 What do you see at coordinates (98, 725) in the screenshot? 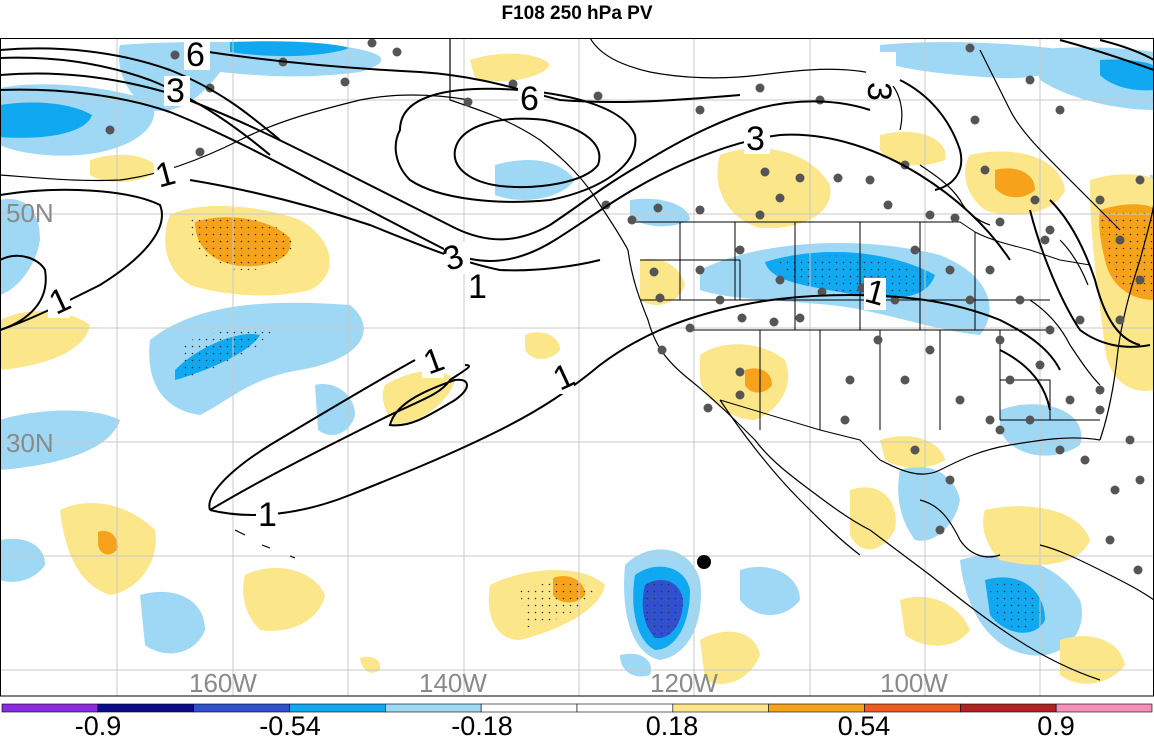
I see `colorbar-label: -0.9` at bounding box center [98, 725].